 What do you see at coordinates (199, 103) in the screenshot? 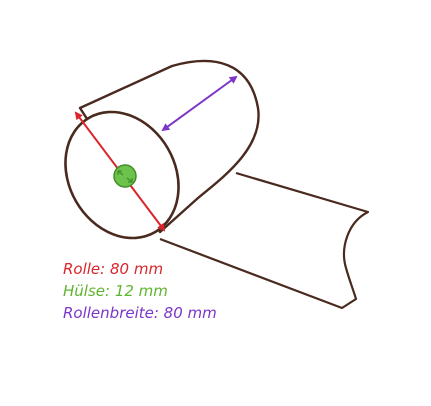
I see `roll-width-arrow` at bounding box center [199, 103].